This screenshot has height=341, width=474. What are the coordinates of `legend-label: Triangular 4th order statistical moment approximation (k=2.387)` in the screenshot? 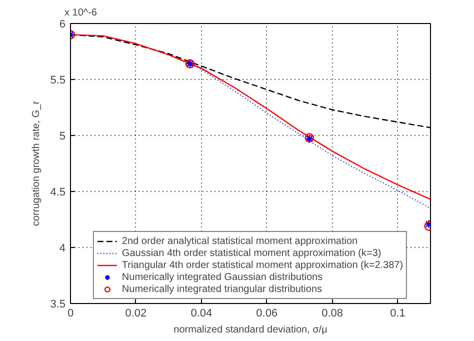 It's located at (263, 265).